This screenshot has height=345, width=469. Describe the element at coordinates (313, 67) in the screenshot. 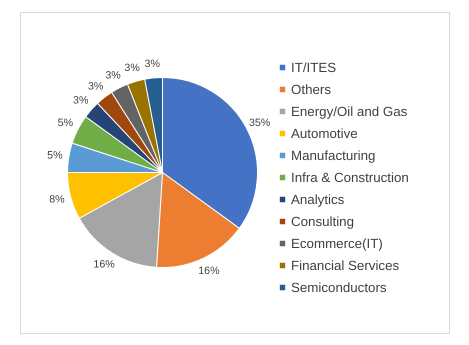

I see `legend-label: IT/ITES` at that location.